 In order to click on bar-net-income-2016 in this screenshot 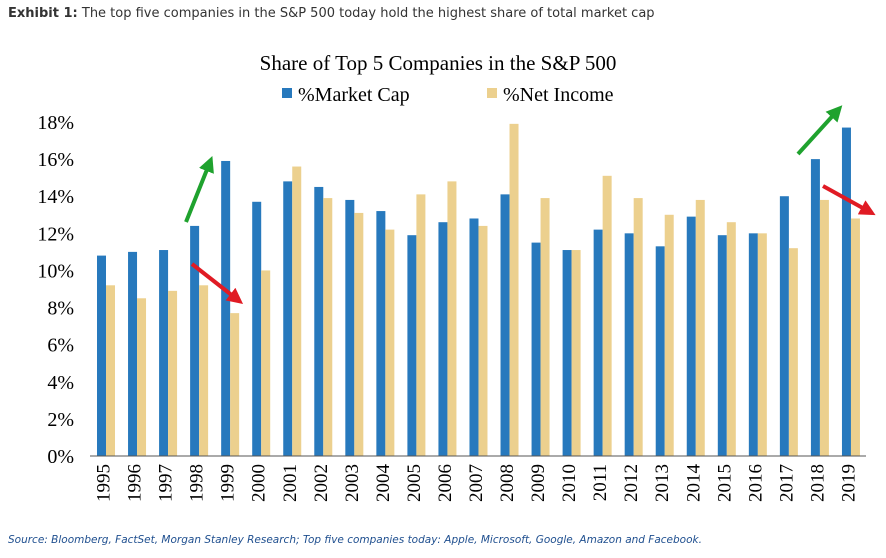, I will do `click(762, 344)`.